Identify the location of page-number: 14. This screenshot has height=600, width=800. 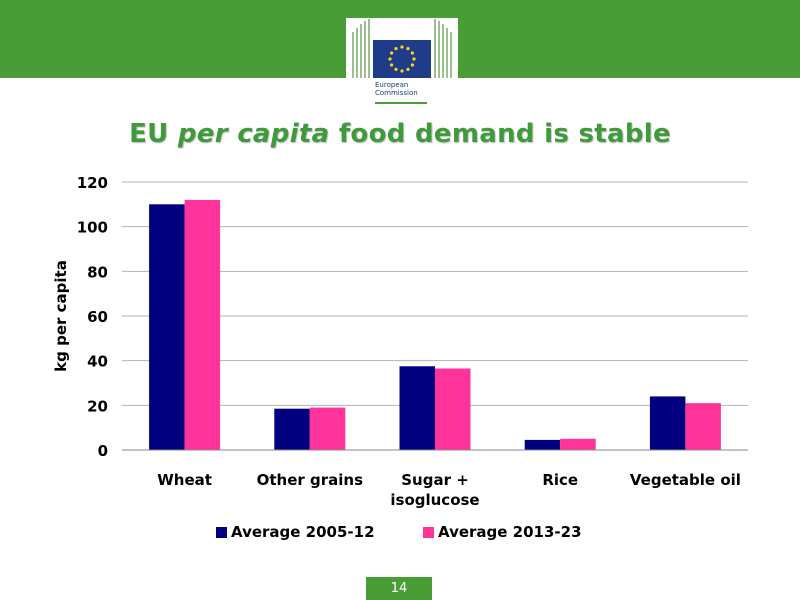
(399, 588).